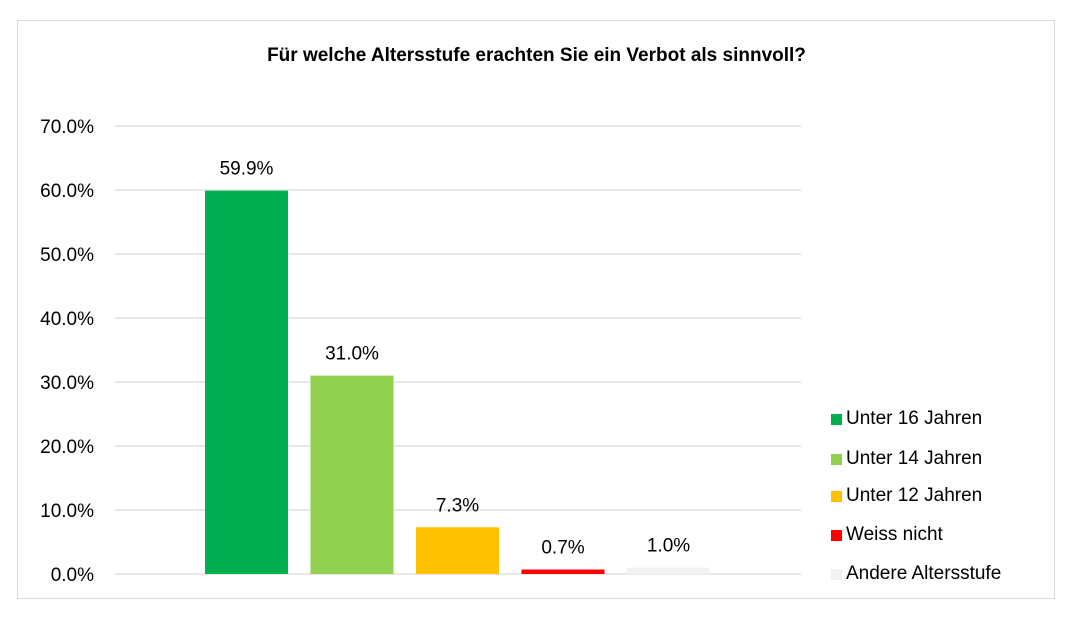  I want to click on legend-label: Unter 12 Jahren, so click(914, 495).